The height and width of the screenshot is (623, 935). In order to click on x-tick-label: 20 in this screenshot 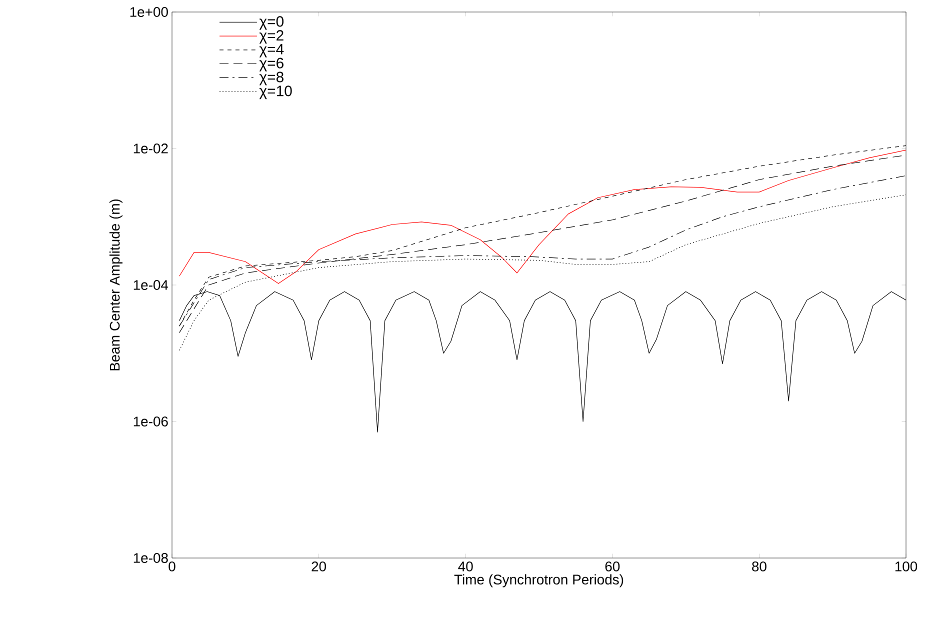, I will do `click(319, 567)`.